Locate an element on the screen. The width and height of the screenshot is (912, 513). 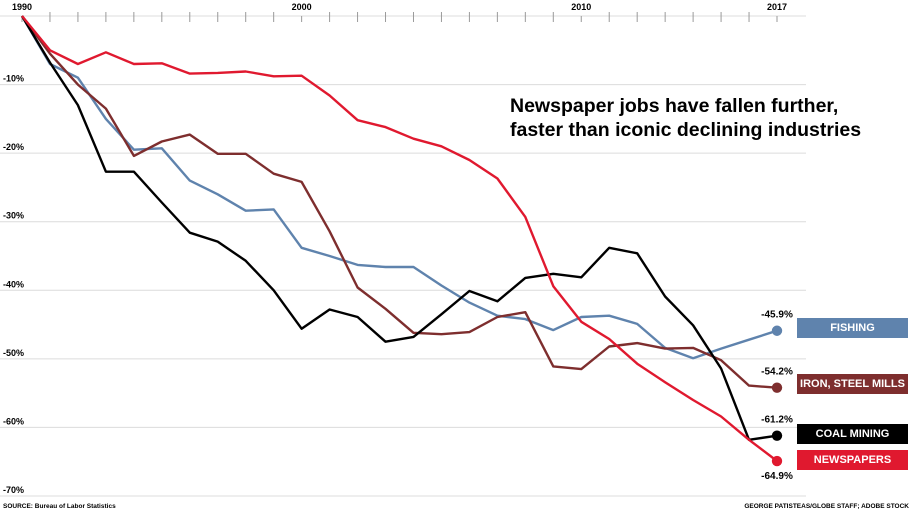
chart-title-line-2: faster than iconic declining industries is located at coordinates (686, 130).